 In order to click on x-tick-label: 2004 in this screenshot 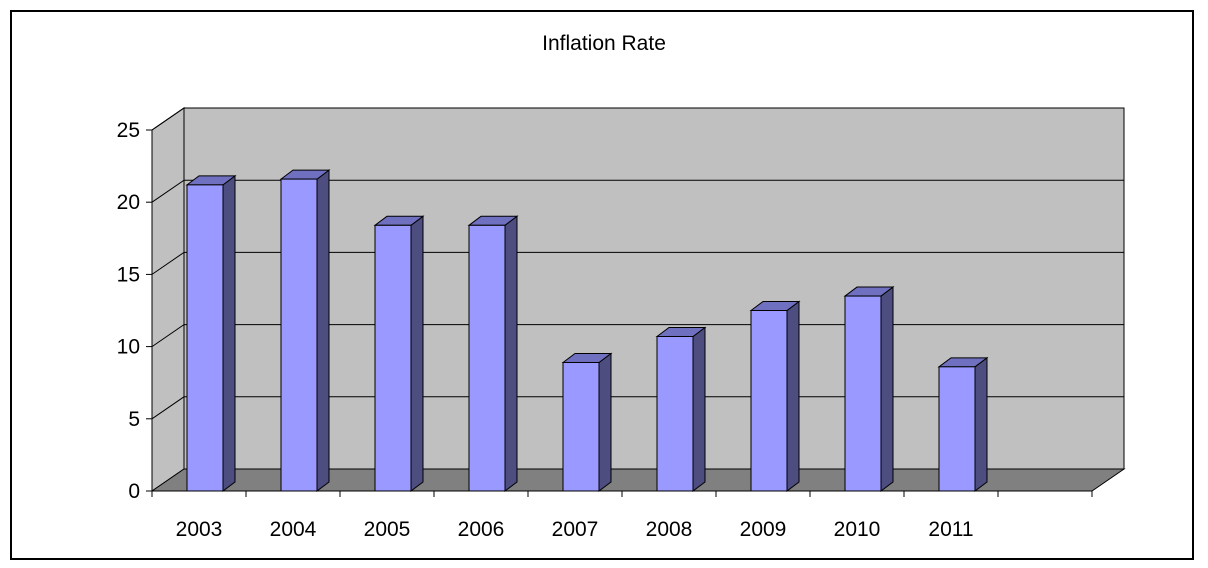, I will do `click(293, 529)`.